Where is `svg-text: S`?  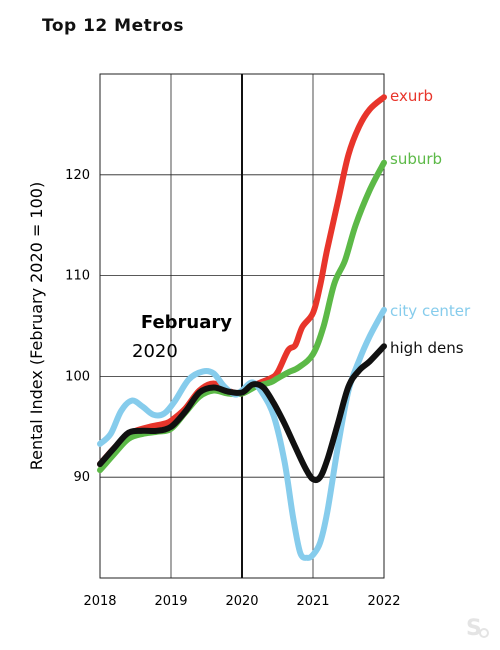
svg-text: S is located at coordinates (474, 628).